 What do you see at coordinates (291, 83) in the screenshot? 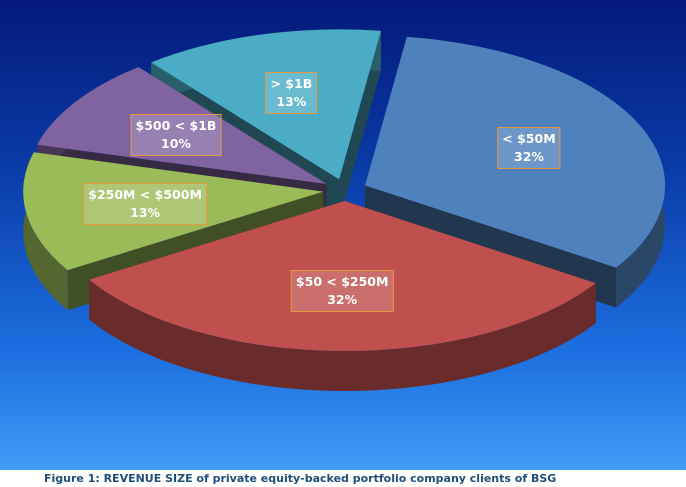
I see `slice-label-category: > $1B` at bounding box center [291, 83].